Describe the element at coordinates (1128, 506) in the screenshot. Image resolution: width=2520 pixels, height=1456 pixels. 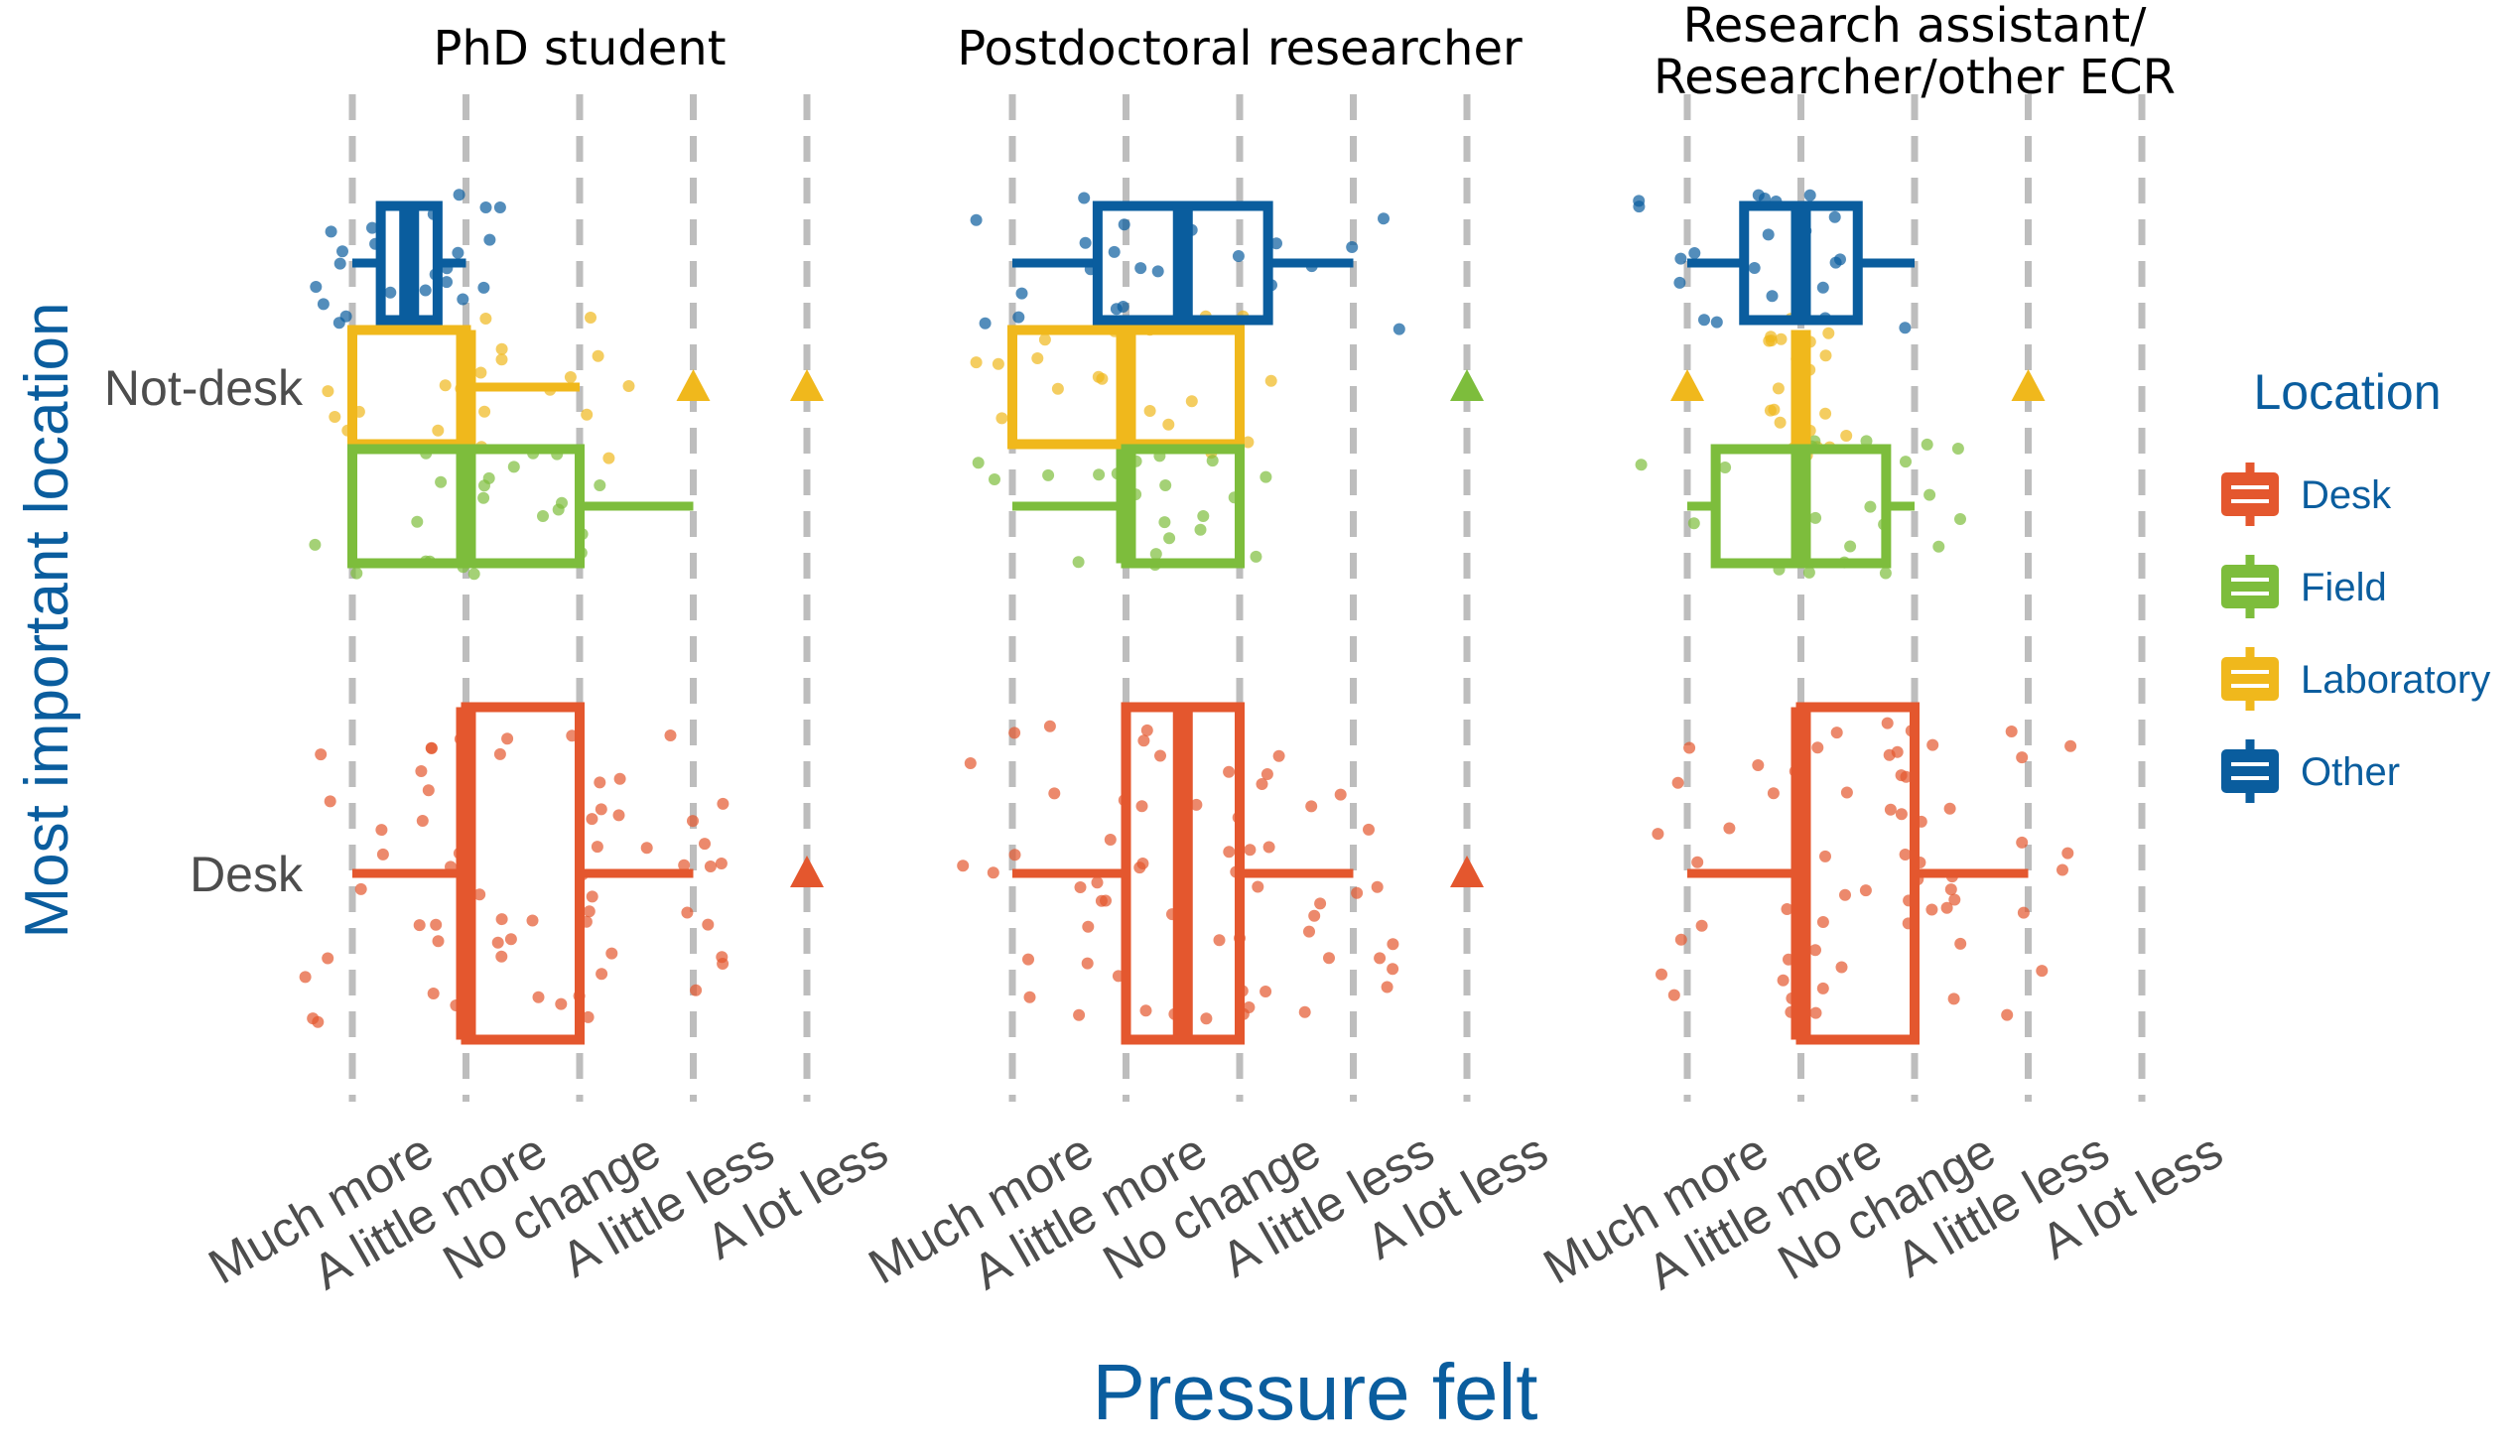
I see `box-field` at that location.